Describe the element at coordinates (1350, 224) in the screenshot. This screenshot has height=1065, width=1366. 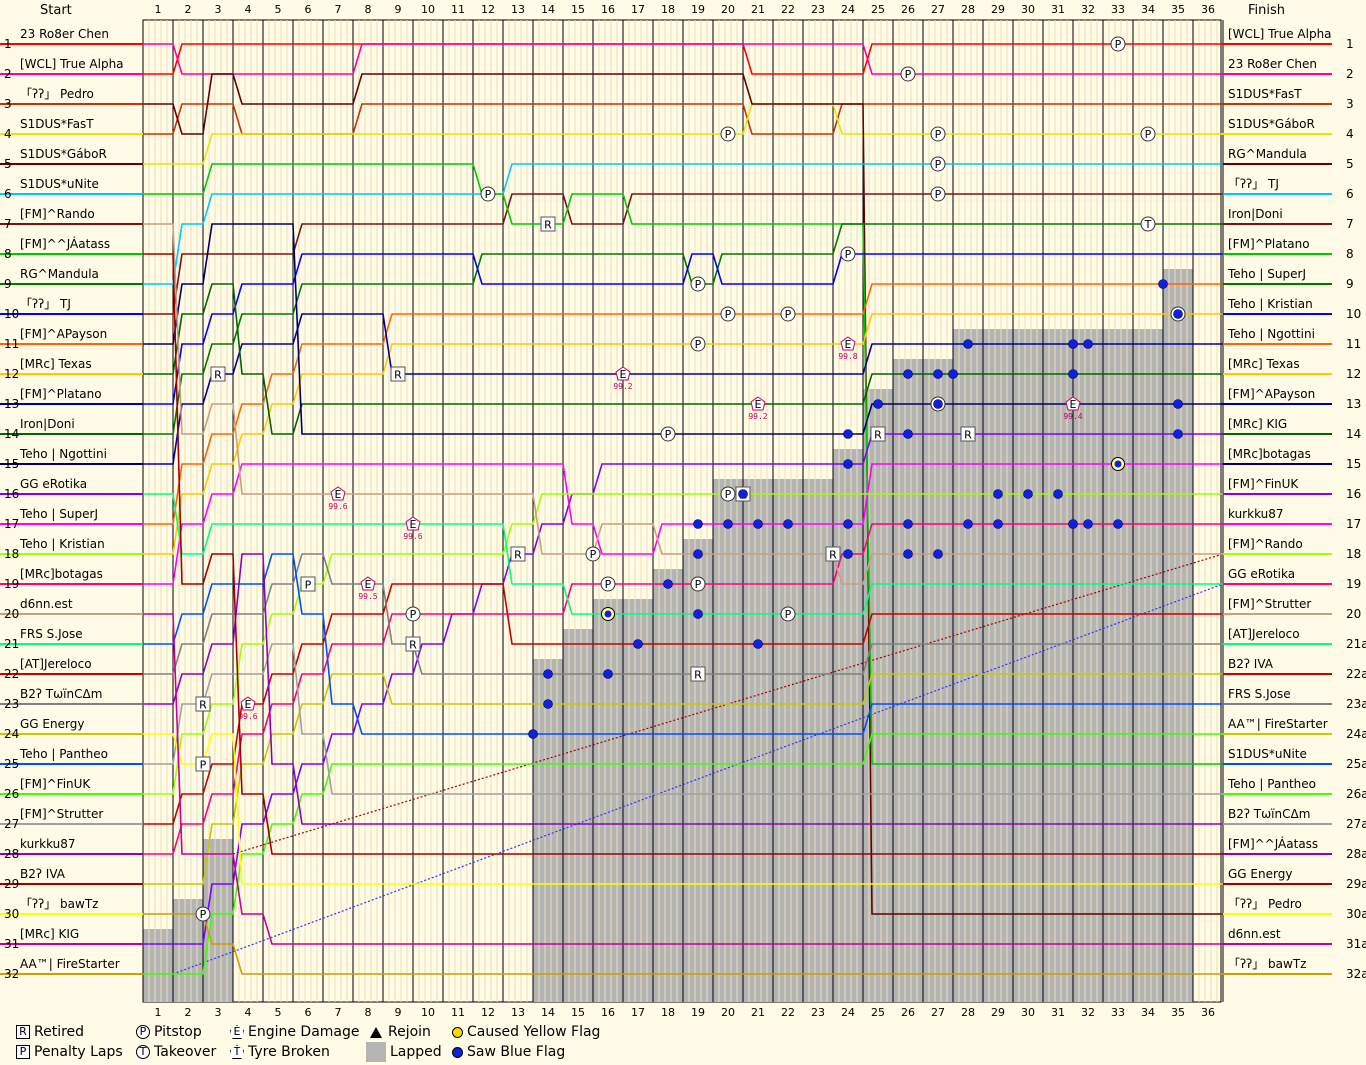
I see `finish-position-number: 7` at that location.